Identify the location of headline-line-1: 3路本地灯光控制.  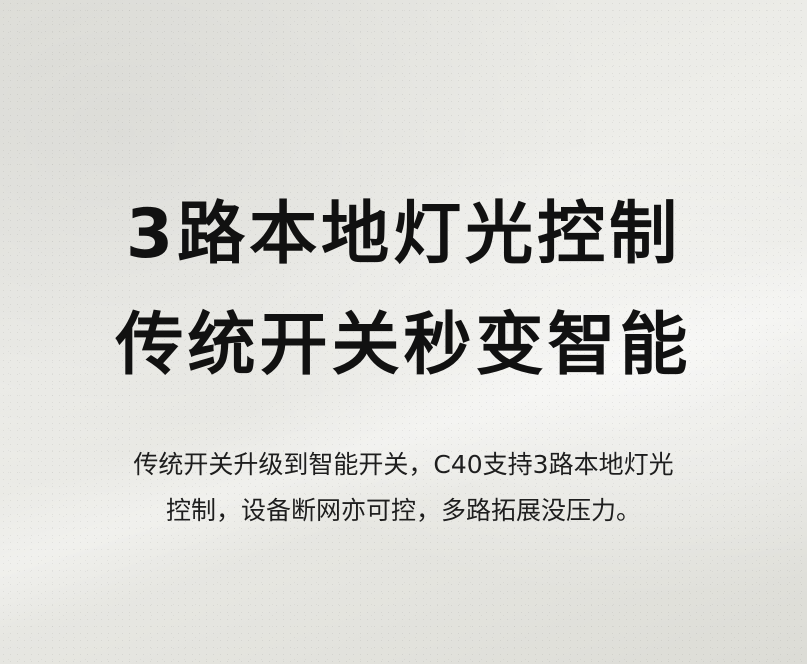
(403, 234).